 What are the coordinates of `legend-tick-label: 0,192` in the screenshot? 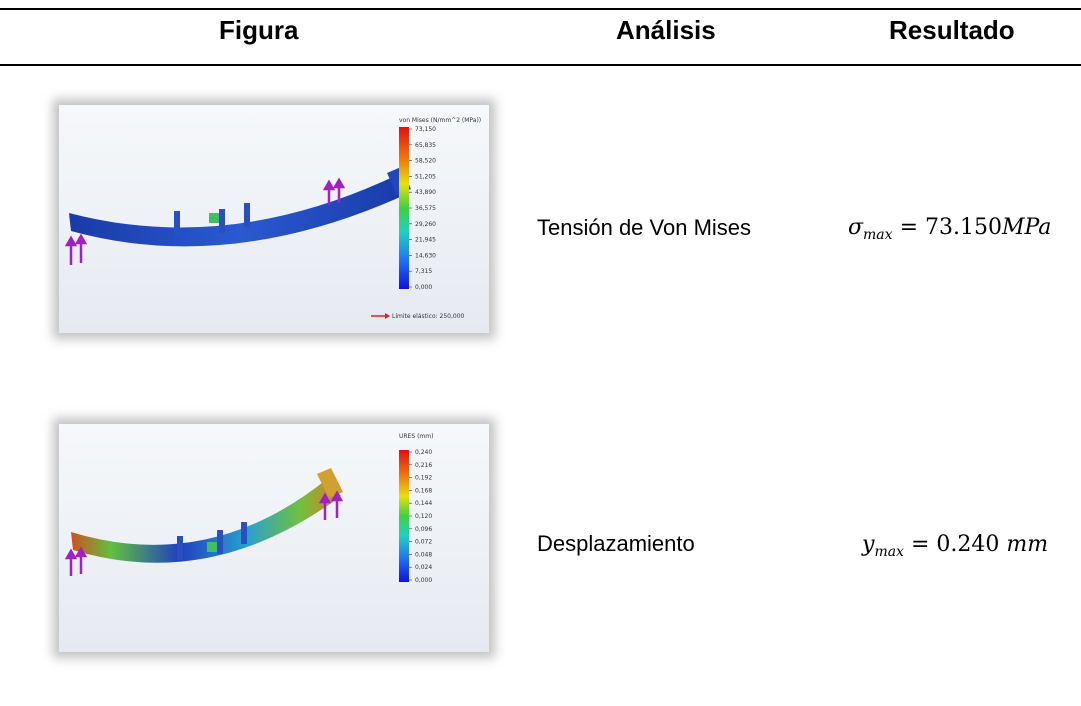 It's located at (423, 478).